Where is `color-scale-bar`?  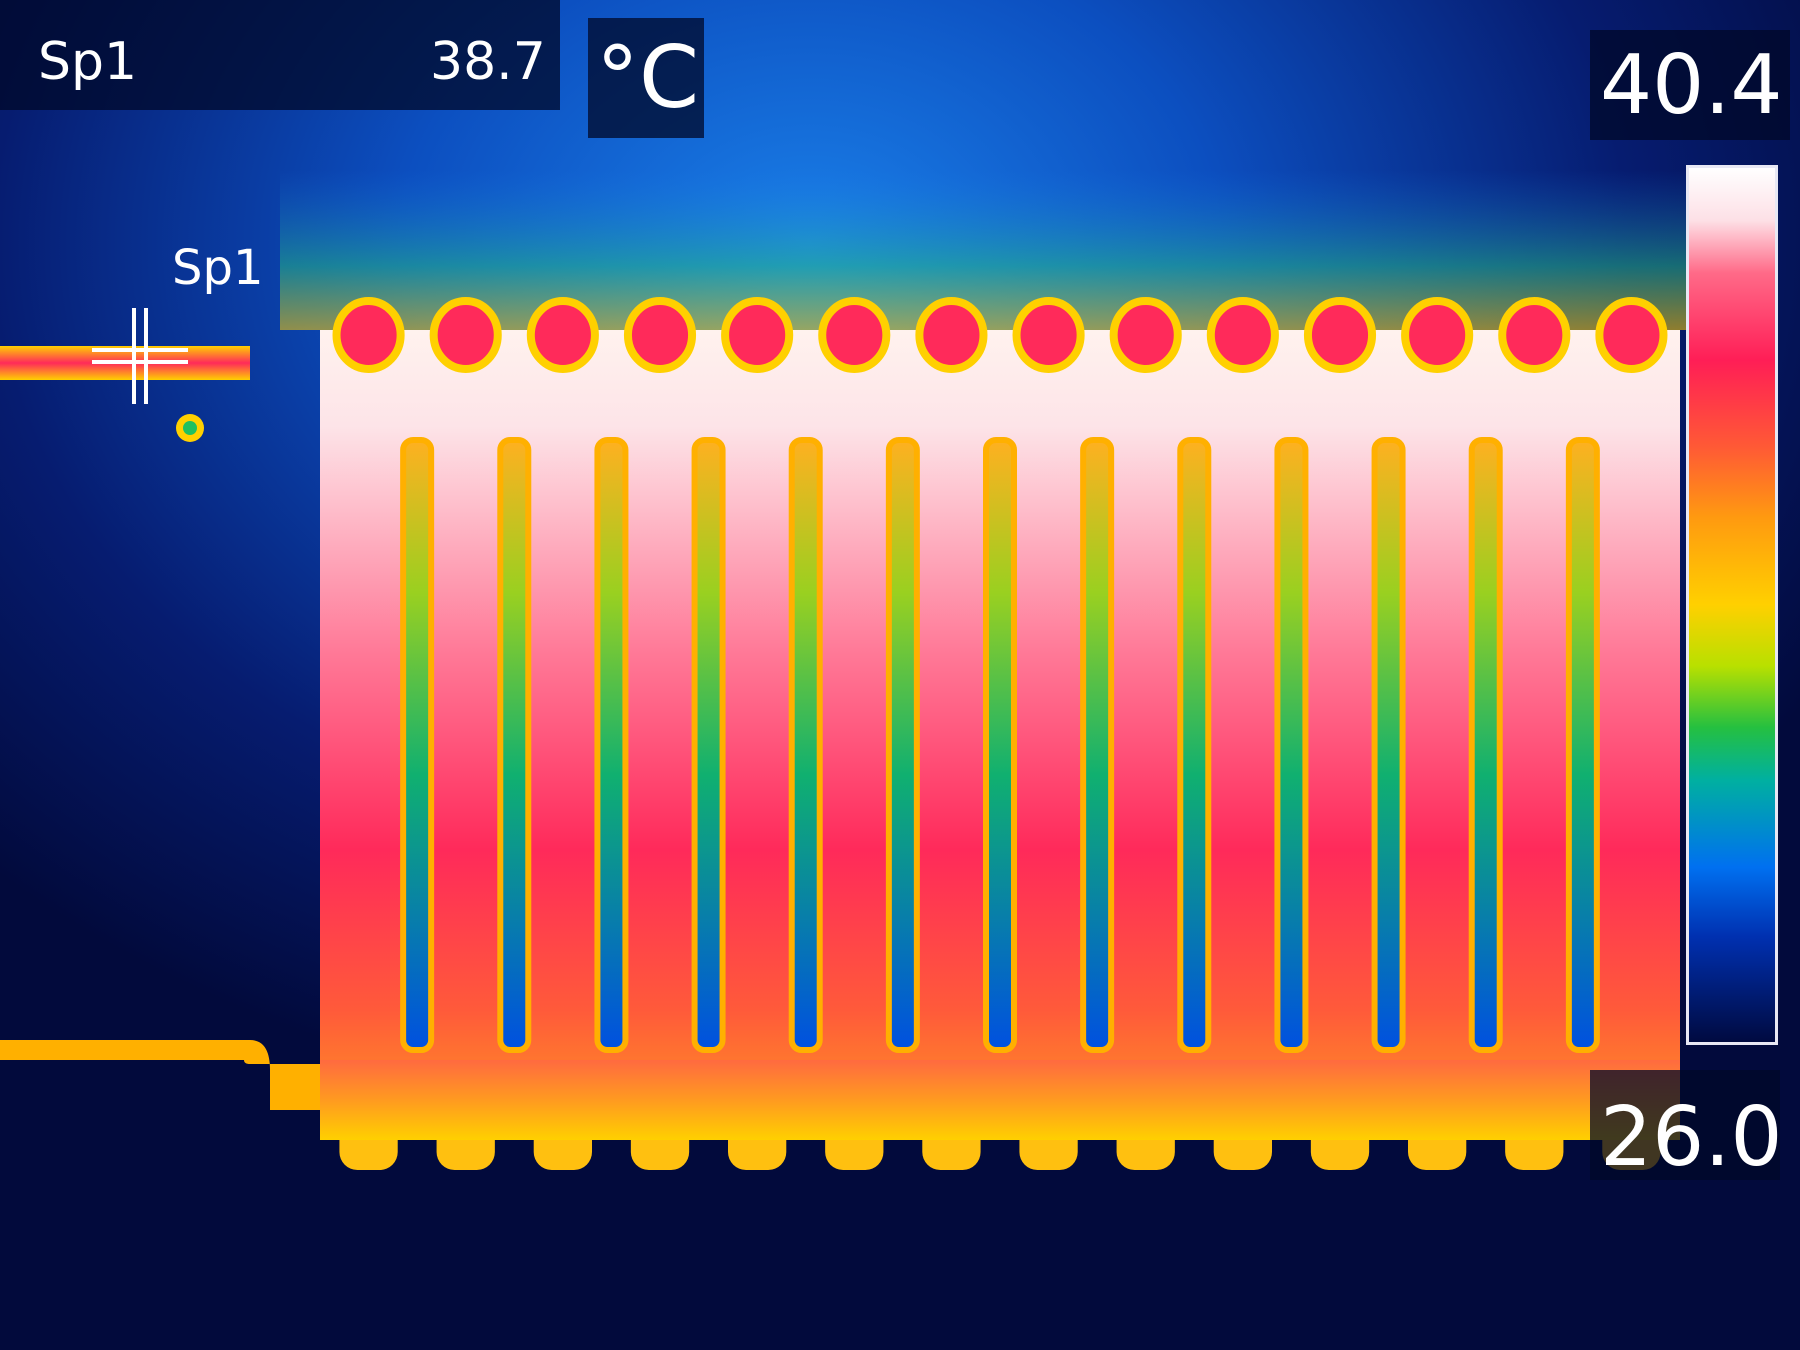
color-scale-bar is located at coordinates (1732, 605).